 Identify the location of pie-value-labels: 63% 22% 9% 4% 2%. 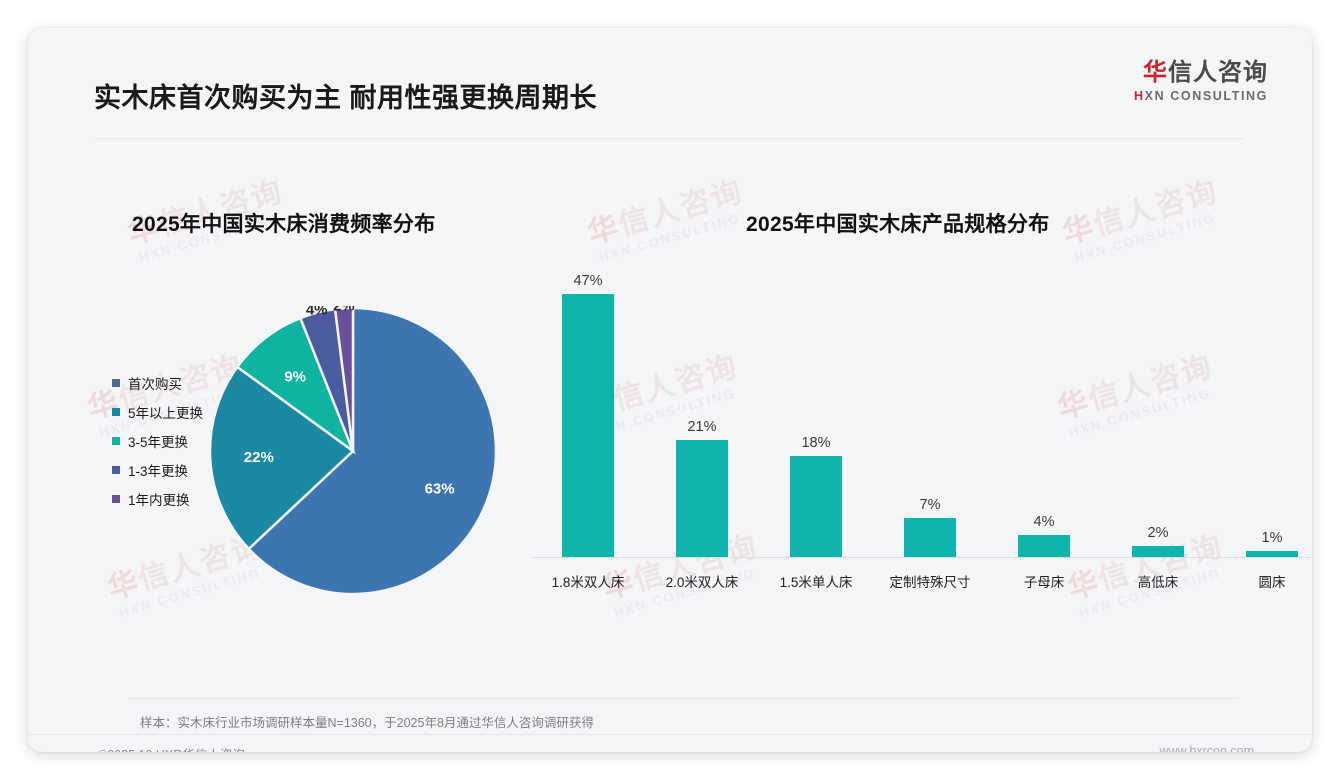
(349, 402).